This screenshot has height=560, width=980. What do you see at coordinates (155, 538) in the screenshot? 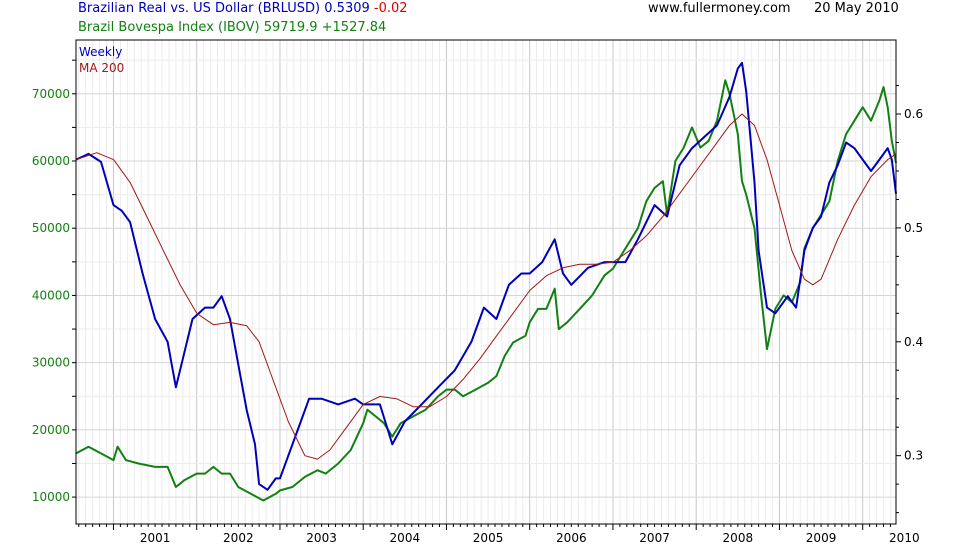
I see `x-tick-label: 2001` at bounding box center [155, 538].